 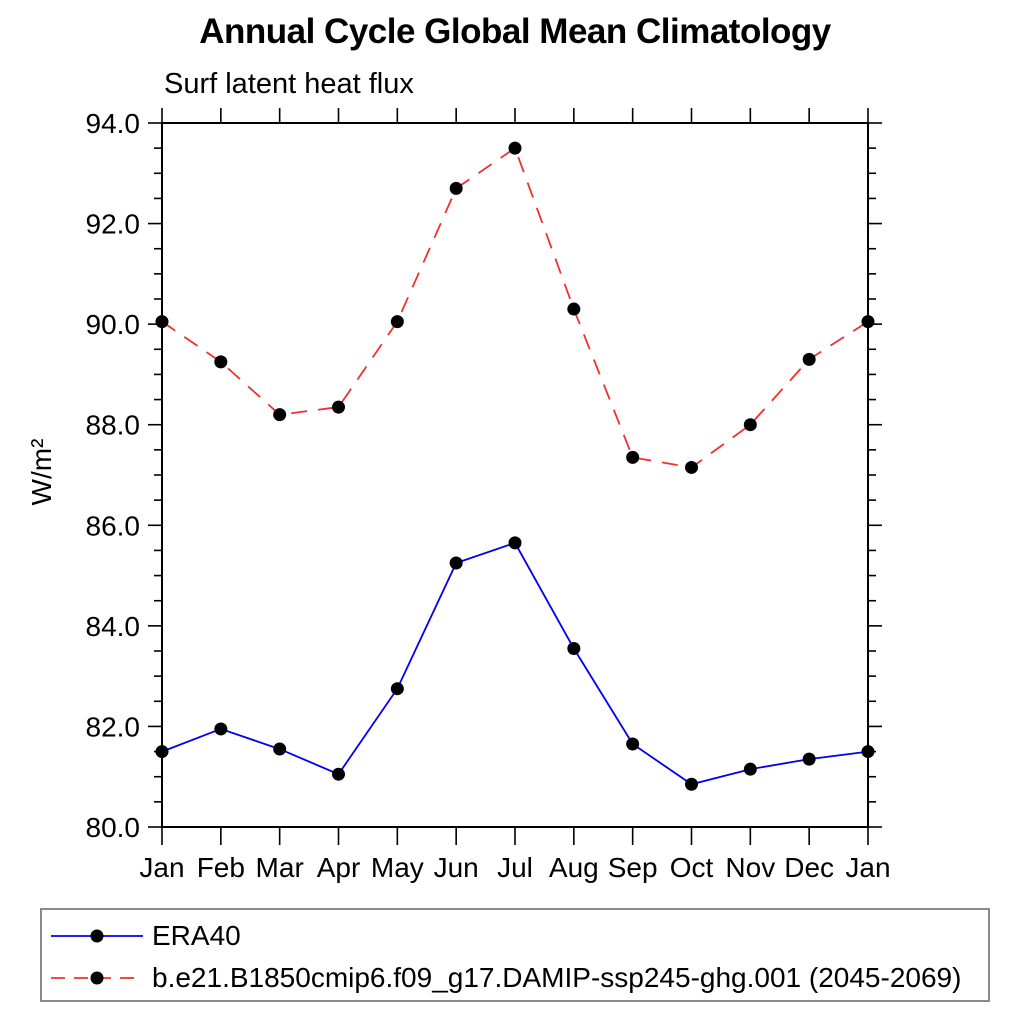 I want to click on legend-line-sample-solid, so click(x=97, y=936).